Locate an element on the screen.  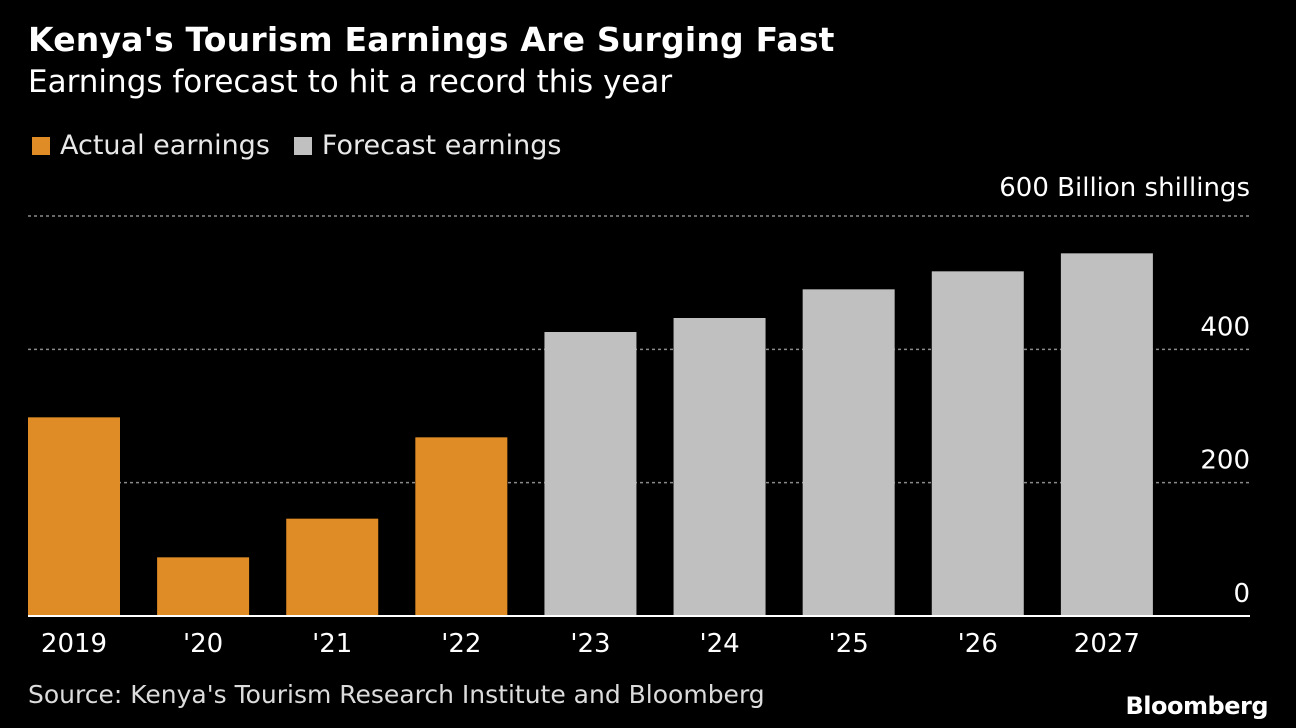
y-tick-label-200: 200 is located at coordinates (1225, 461).